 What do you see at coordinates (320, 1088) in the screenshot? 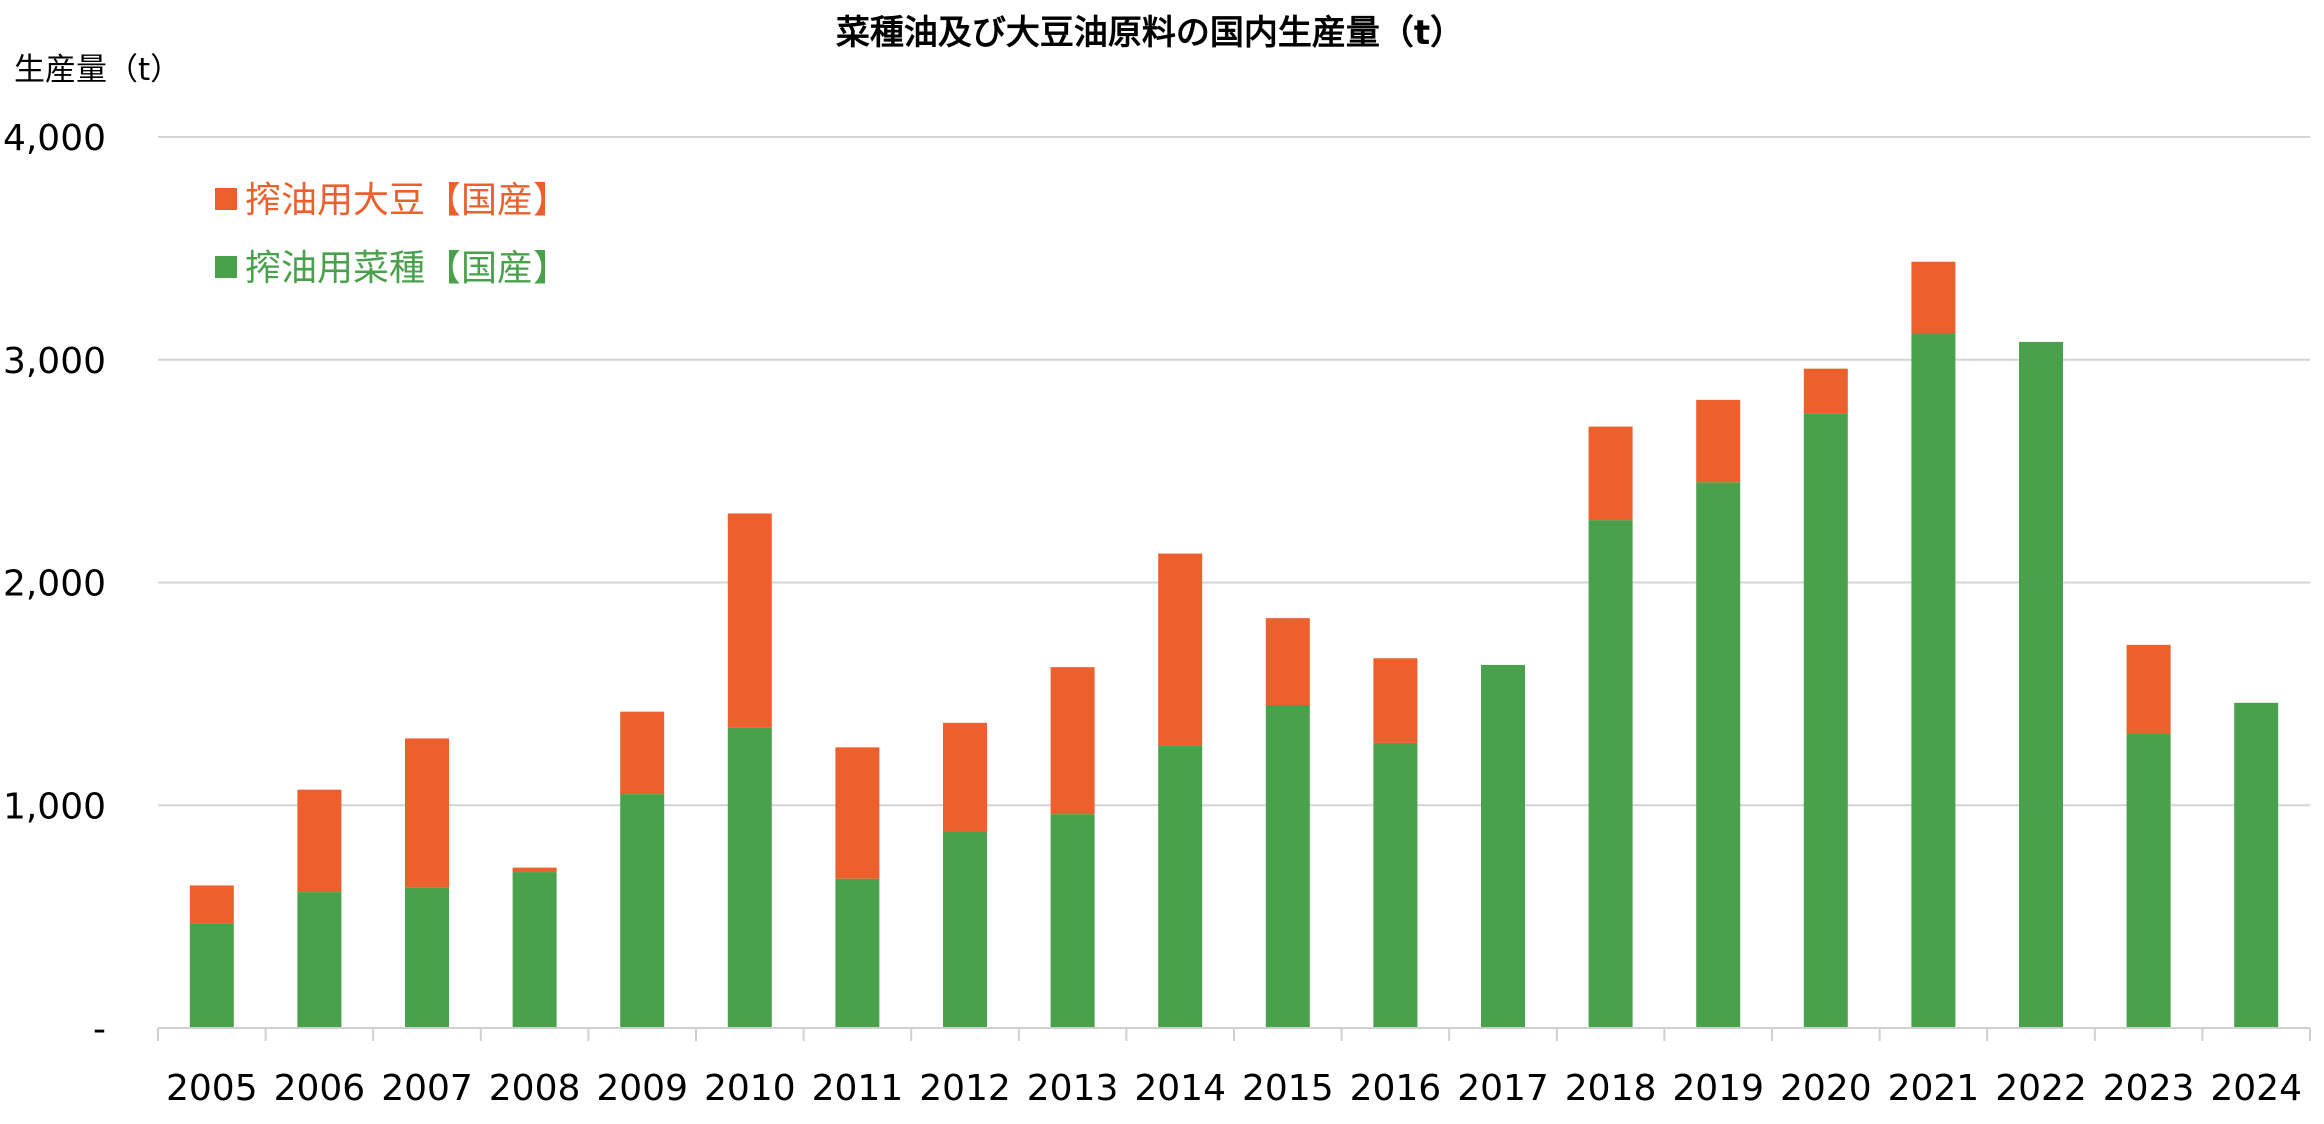
I see `x-tick-label: 2006` at bounding box center [320, 1088].